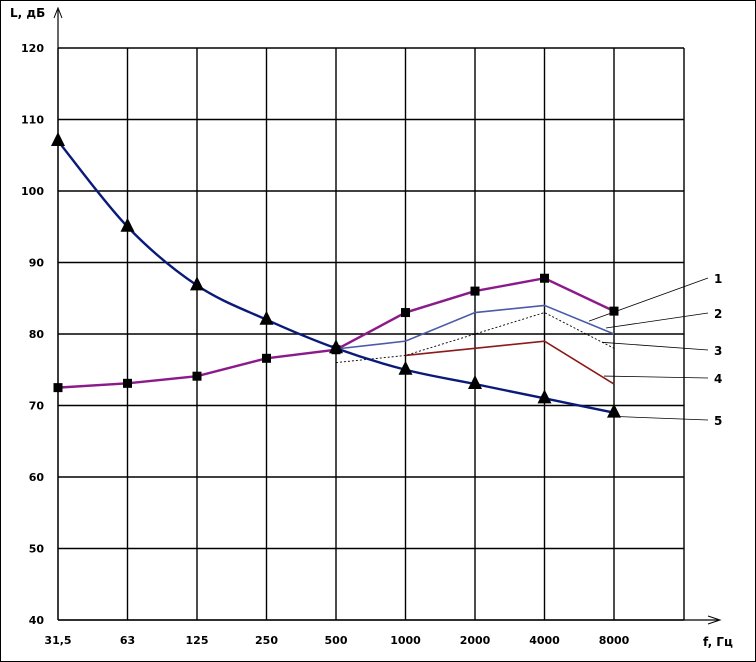  Describe the element at coordinates (718, 642) in the screenshot. I see `x-axis-title: f, Гц` at that location.